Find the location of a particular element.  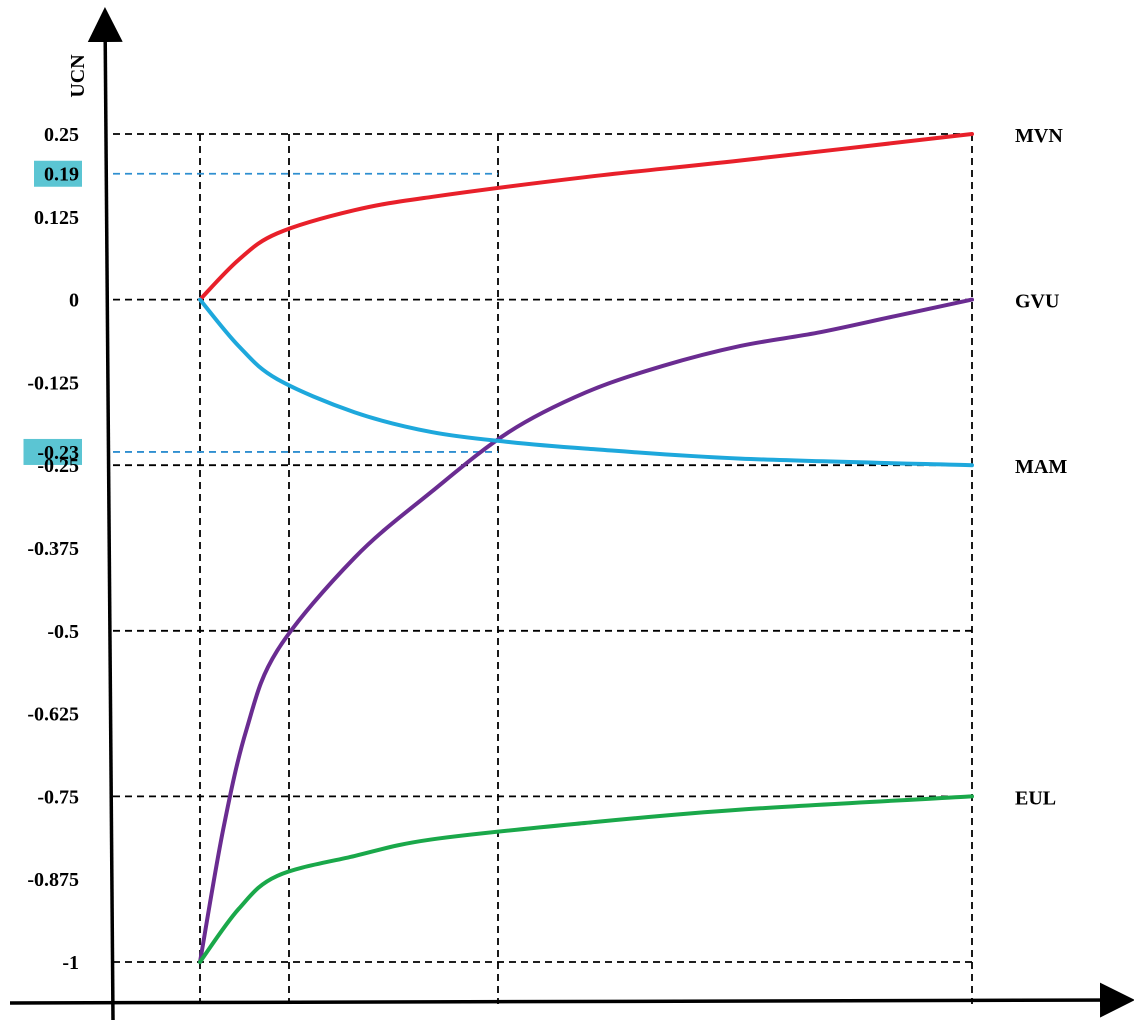

y-tick-label: -0.5 is located at coordinates (63, 632).